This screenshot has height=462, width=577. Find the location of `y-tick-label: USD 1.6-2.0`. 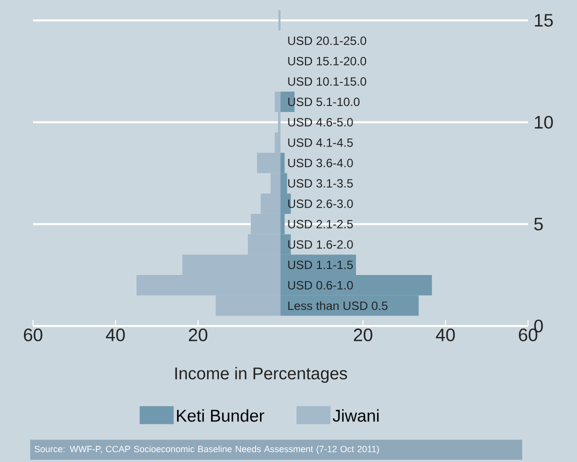

y-tick-label: USD 1.6-2.0 is located at coordinates (320, 244).